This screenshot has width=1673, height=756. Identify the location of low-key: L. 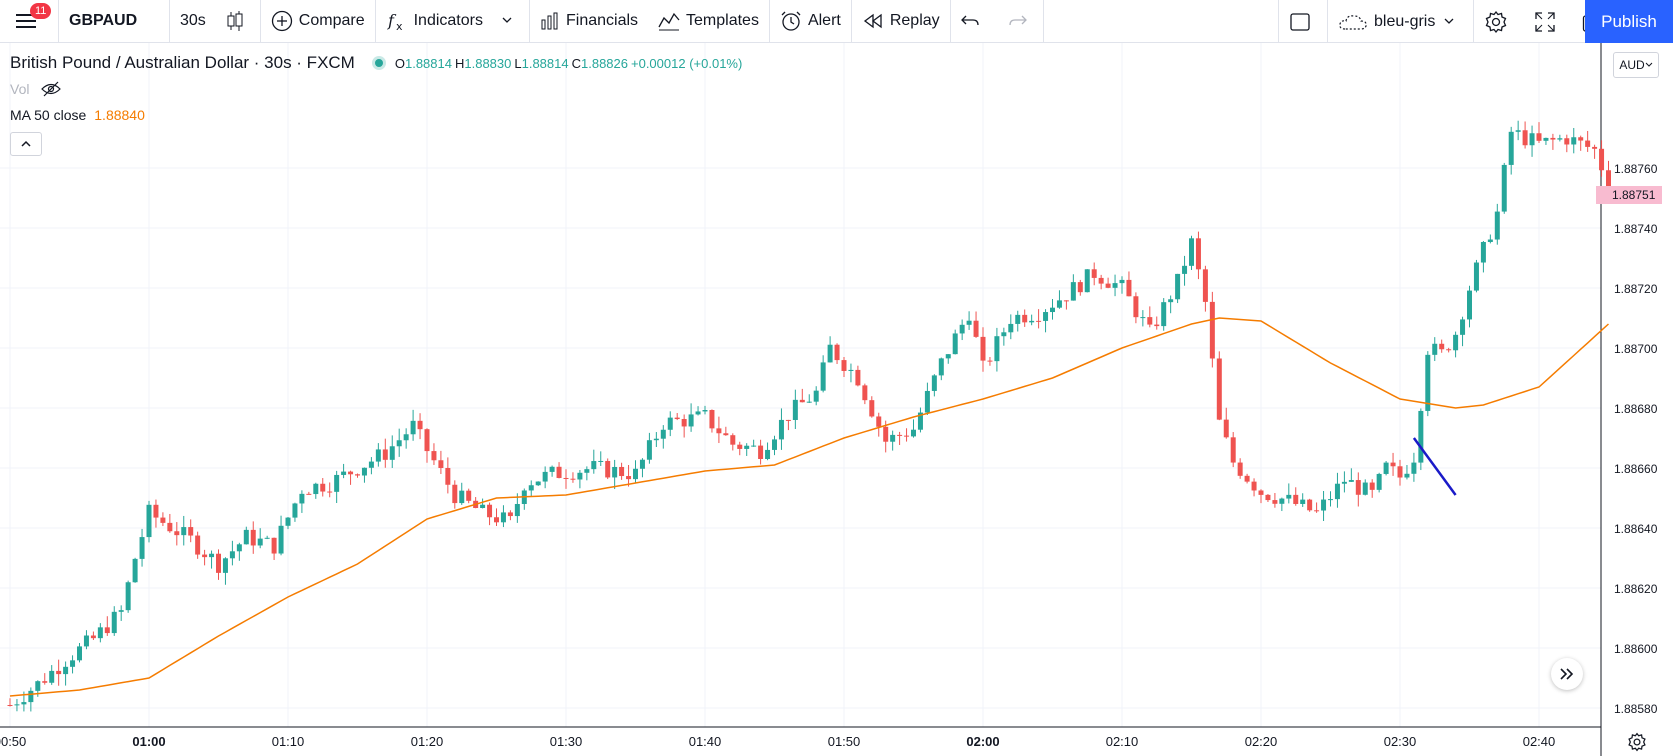
(518, 63).